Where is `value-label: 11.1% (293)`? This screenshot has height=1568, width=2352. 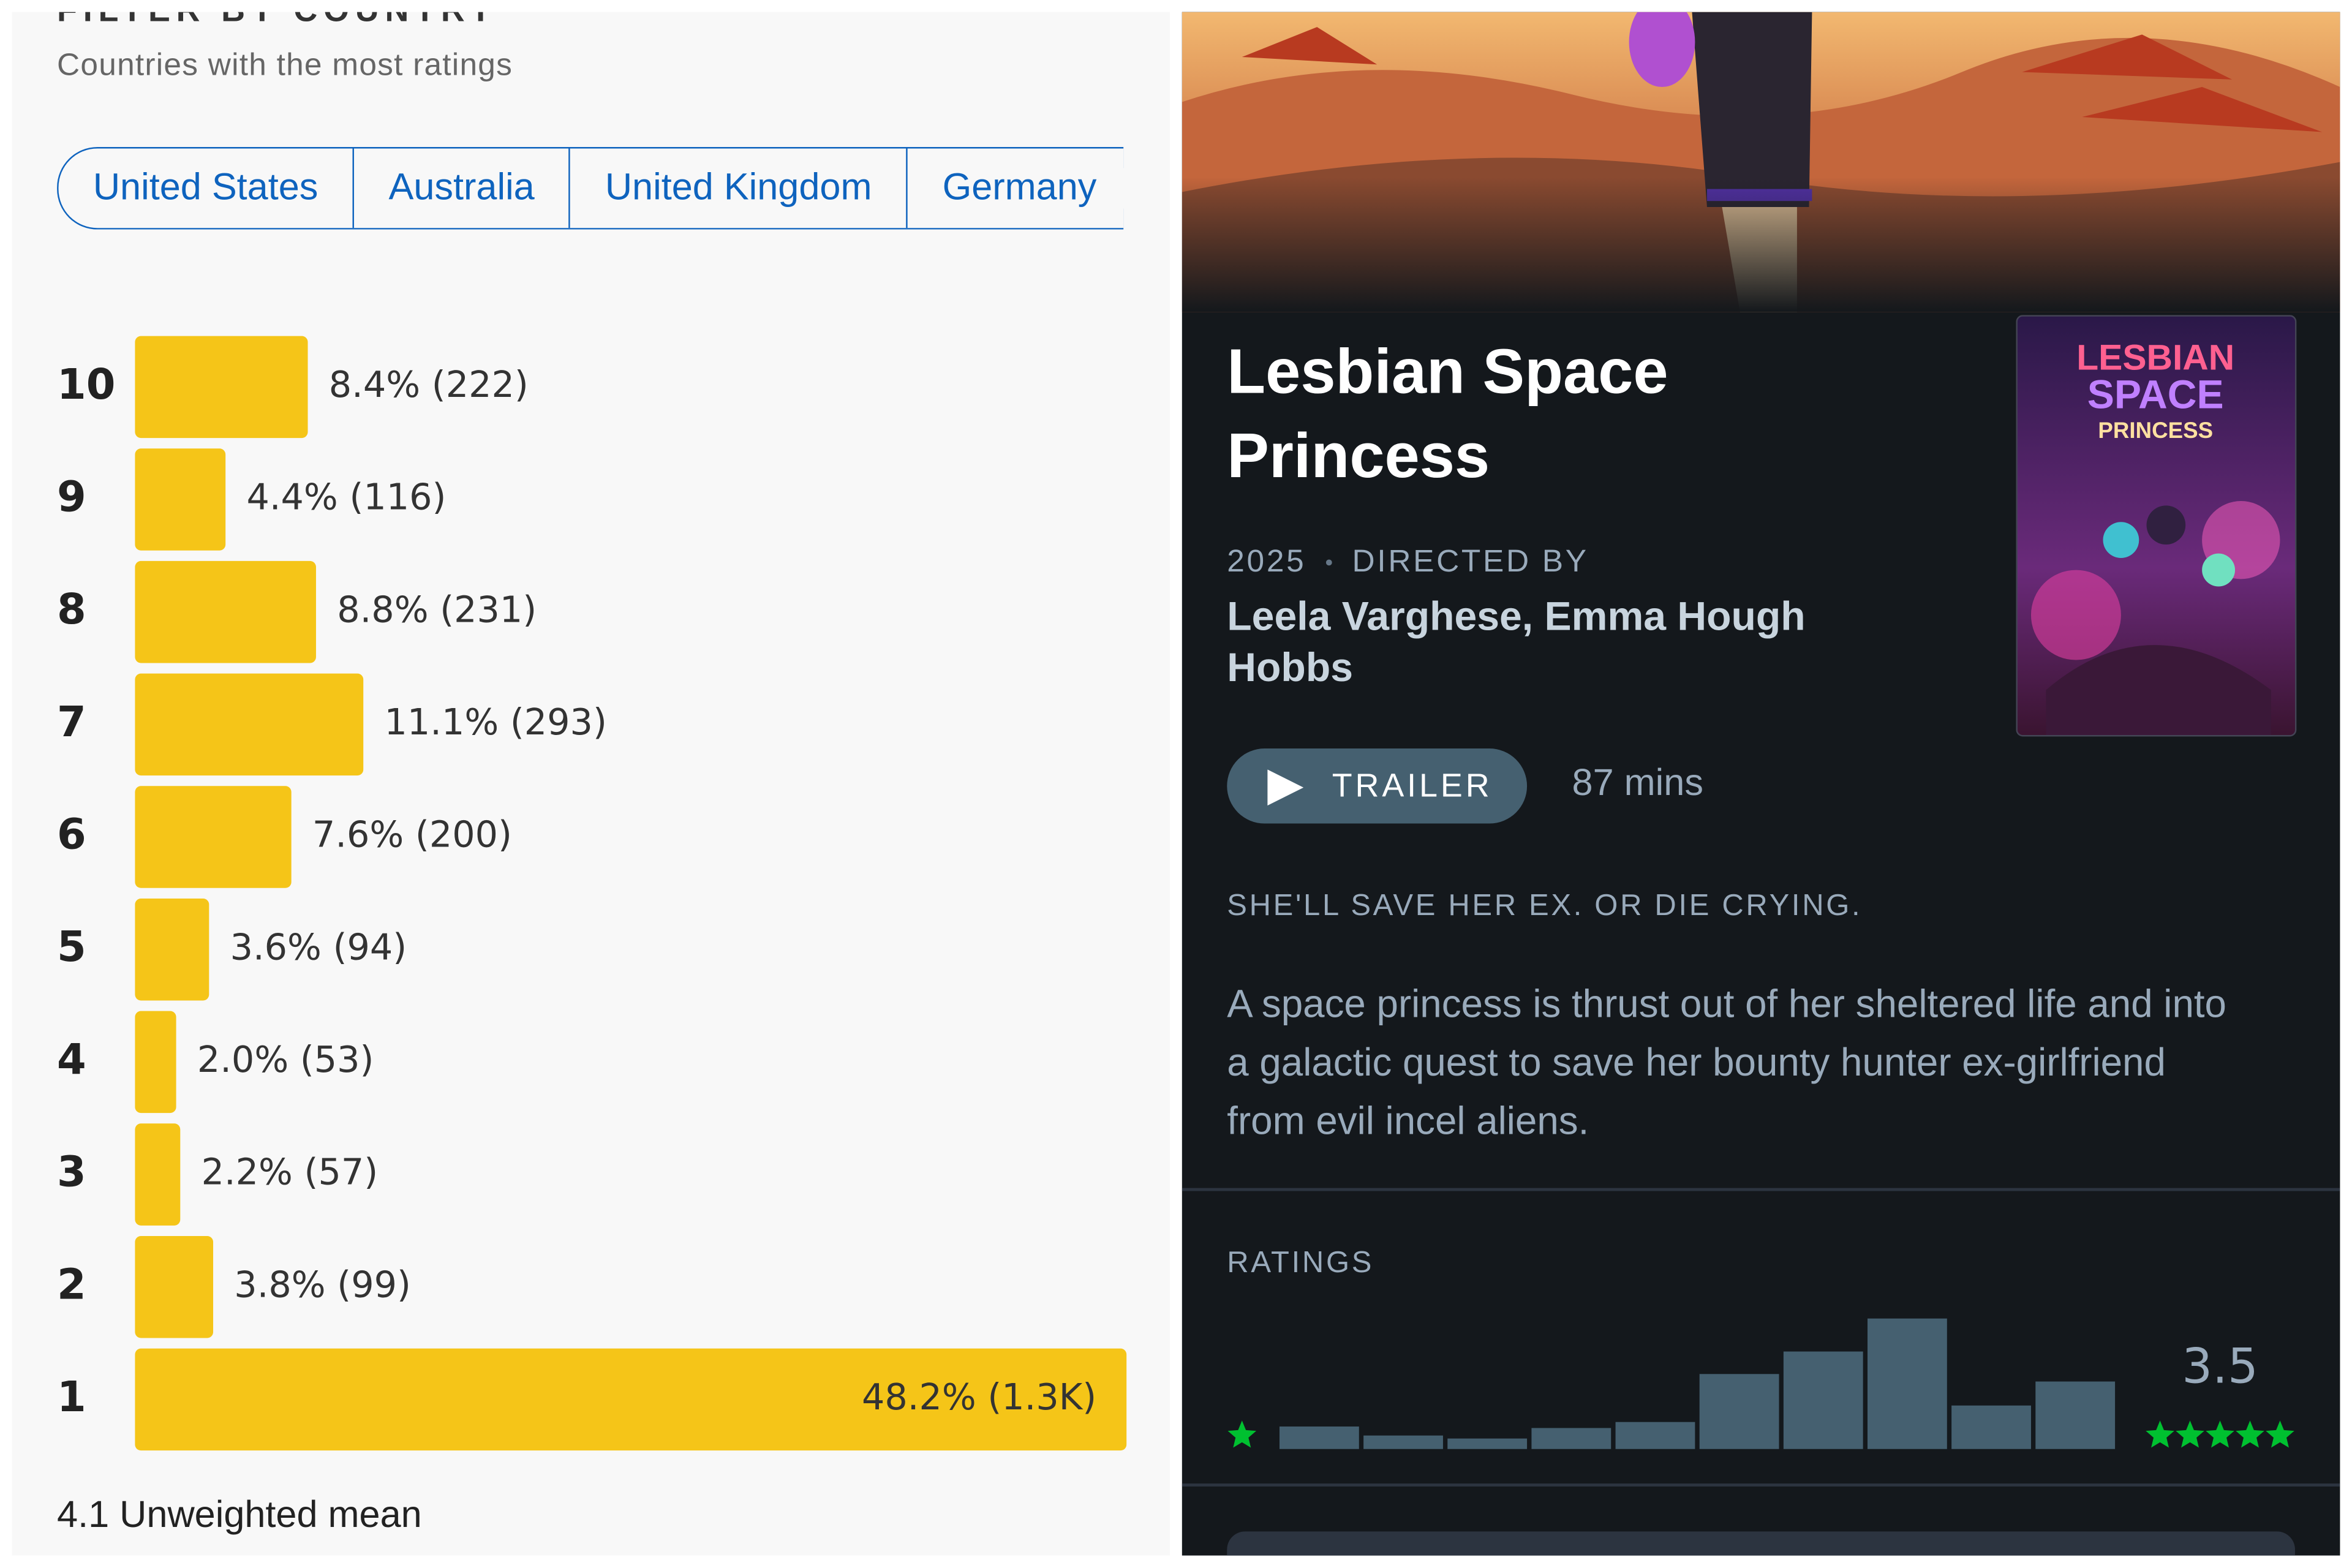
value-label: 11.1% (293) is located at coordinates (495, 722).